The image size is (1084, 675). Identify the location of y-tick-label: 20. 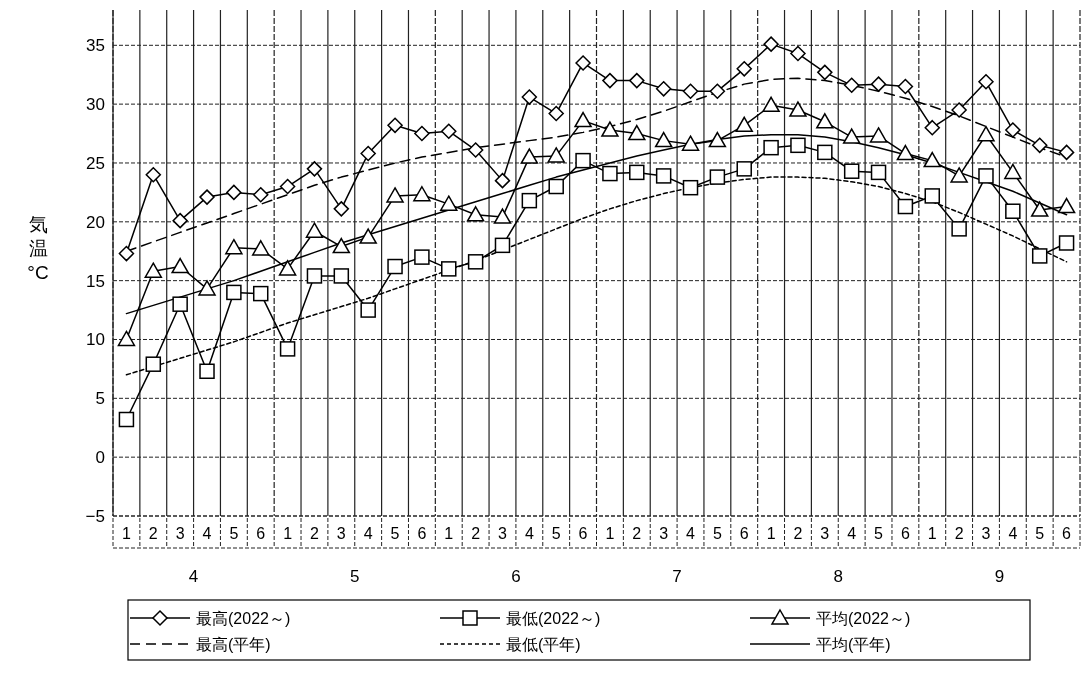
(95, 222).